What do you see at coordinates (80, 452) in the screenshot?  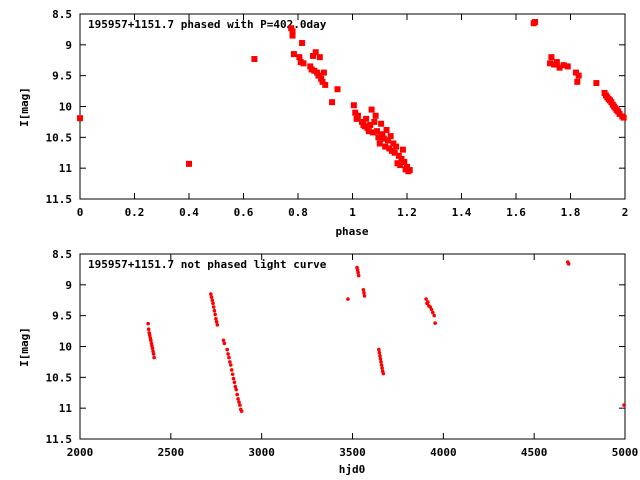 I see `x-tick-label: 2000` at bounding box center [80, 452].